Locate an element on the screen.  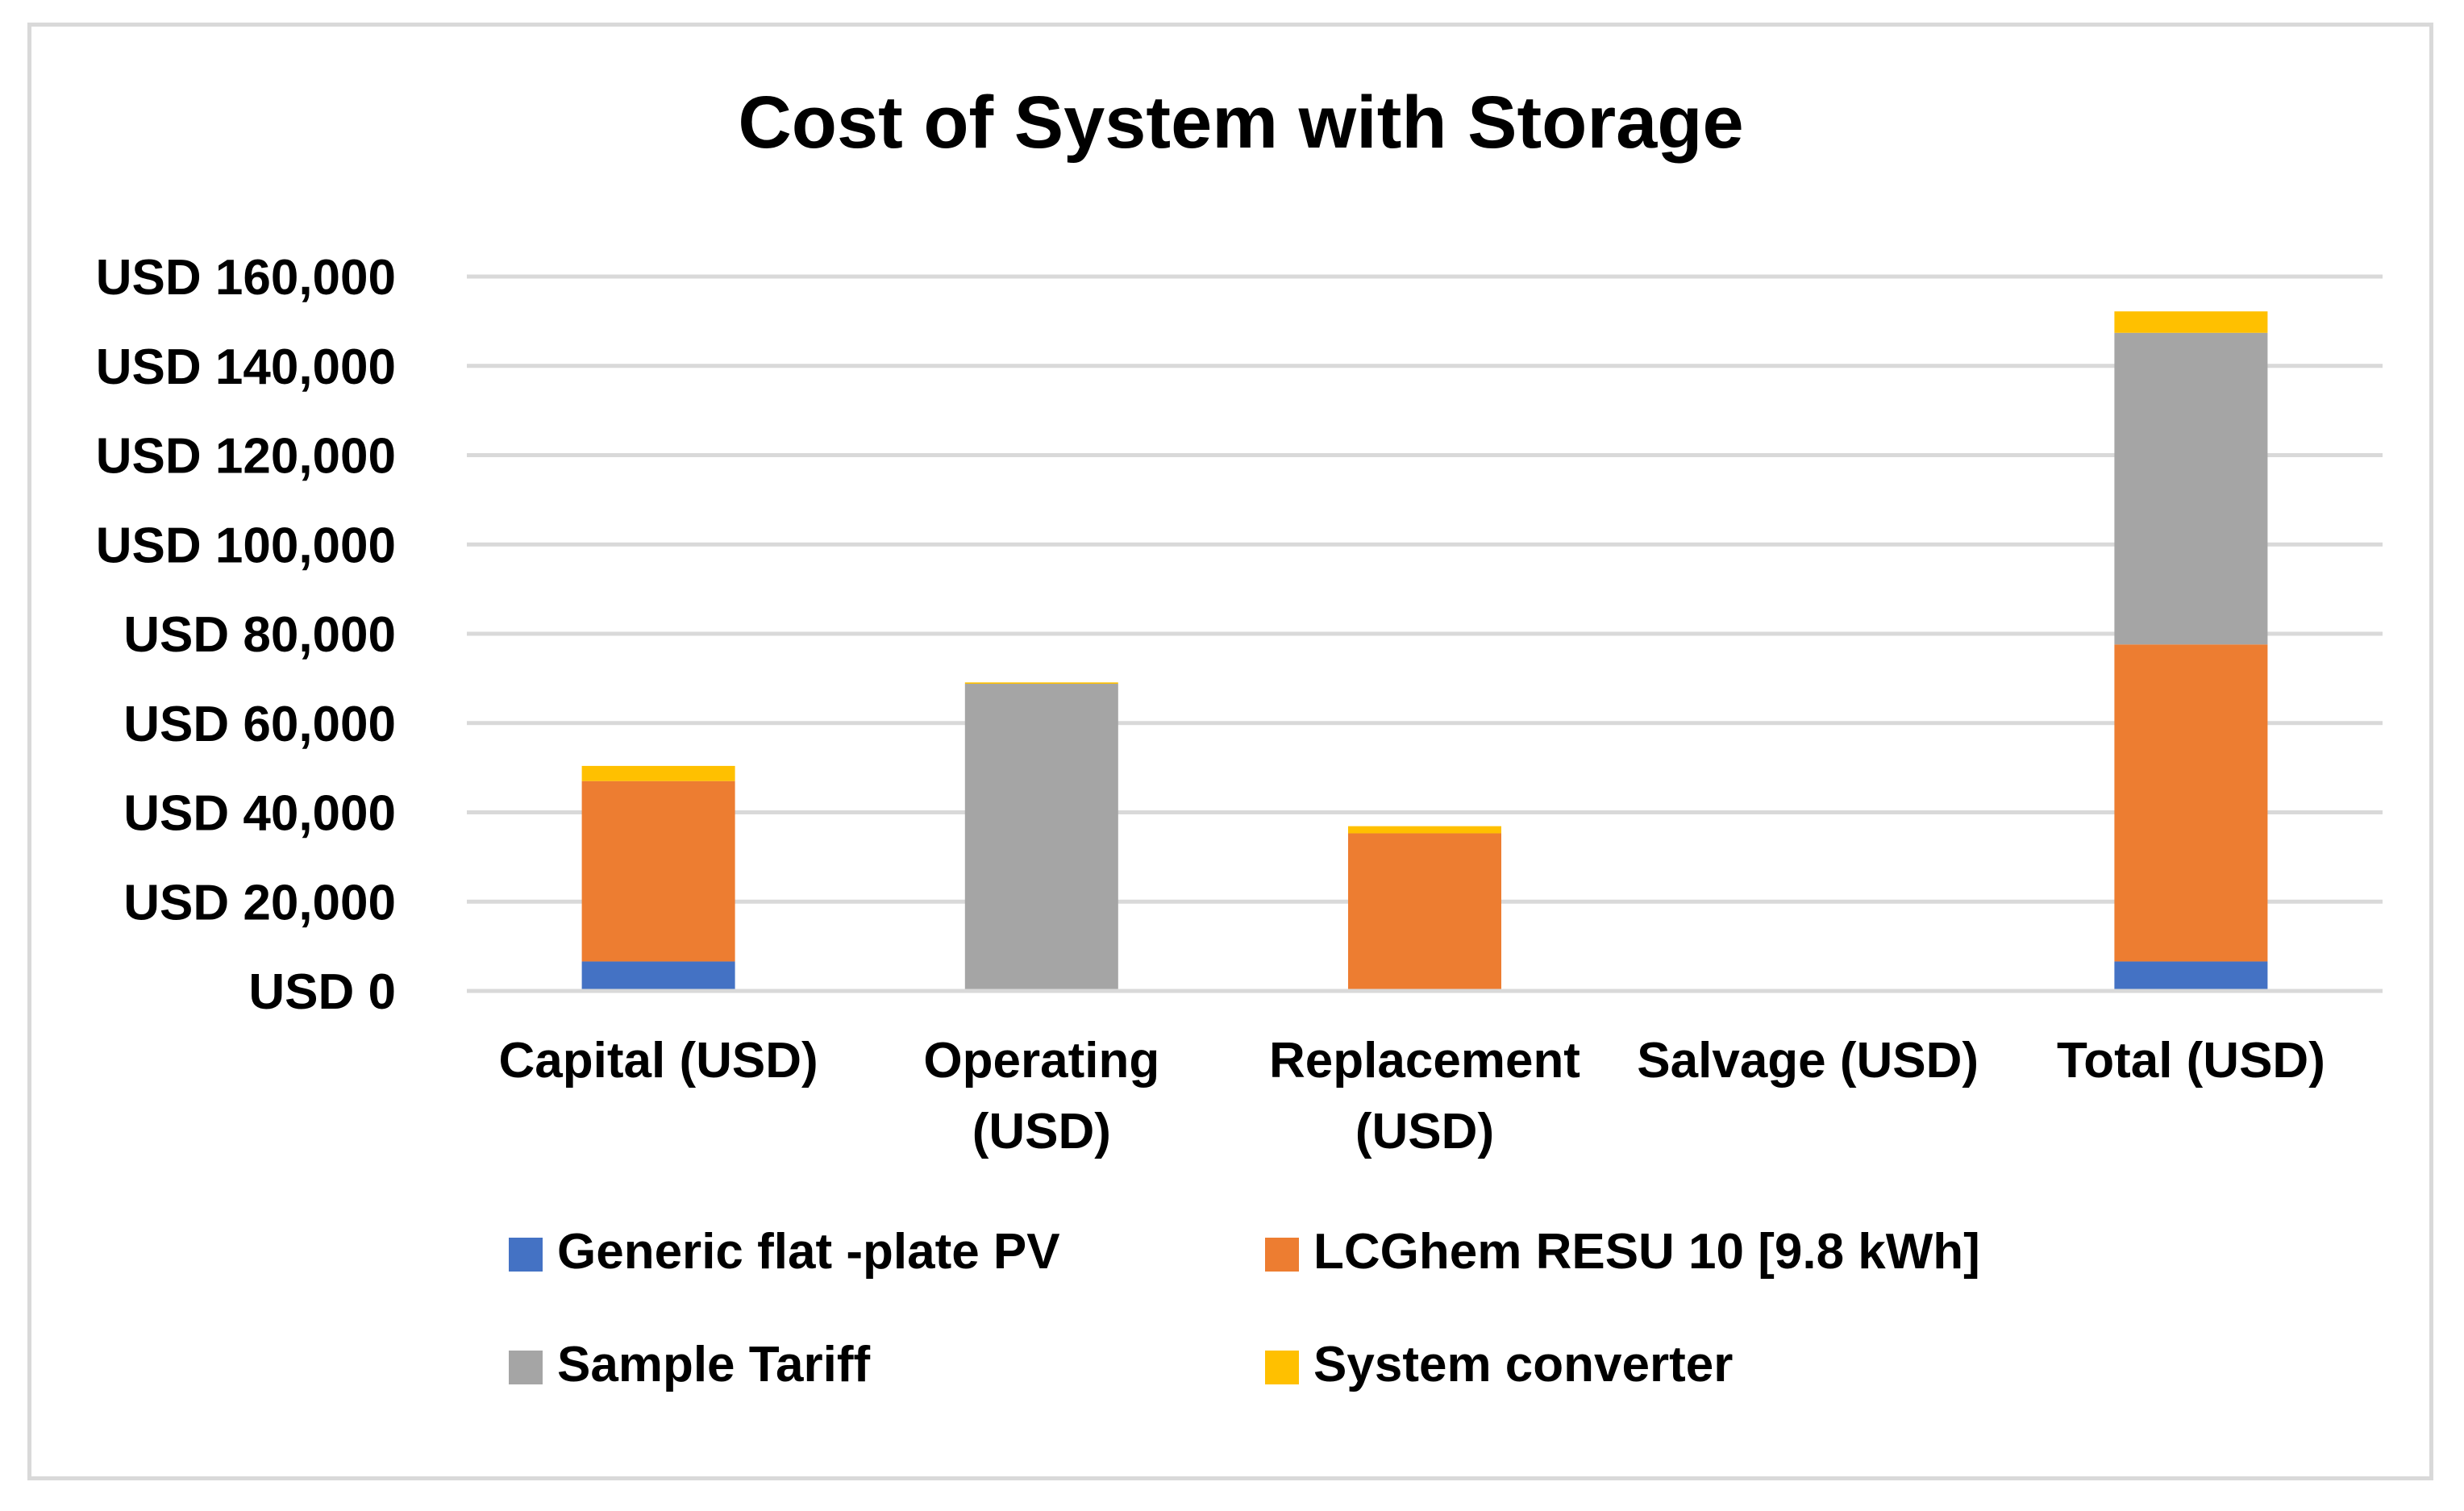
y-tick-label: USD 100,000 is located at coordinates (246, 545).